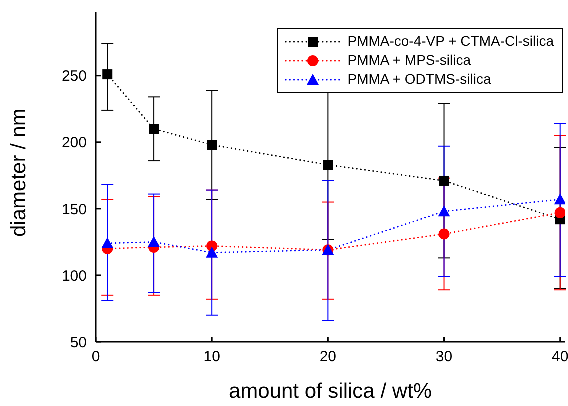 This screenshot has height=406, width=568. Describe the element at coordinates (78, 343) in the screenshot. I see `y-tick-label: 50` at that location.